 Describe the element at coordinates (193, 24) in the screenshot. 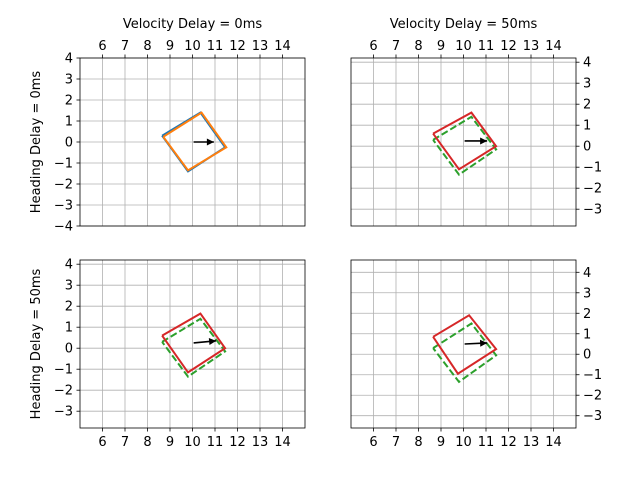

I see `panel-title: Velocity Delay = 0ms` at that location.